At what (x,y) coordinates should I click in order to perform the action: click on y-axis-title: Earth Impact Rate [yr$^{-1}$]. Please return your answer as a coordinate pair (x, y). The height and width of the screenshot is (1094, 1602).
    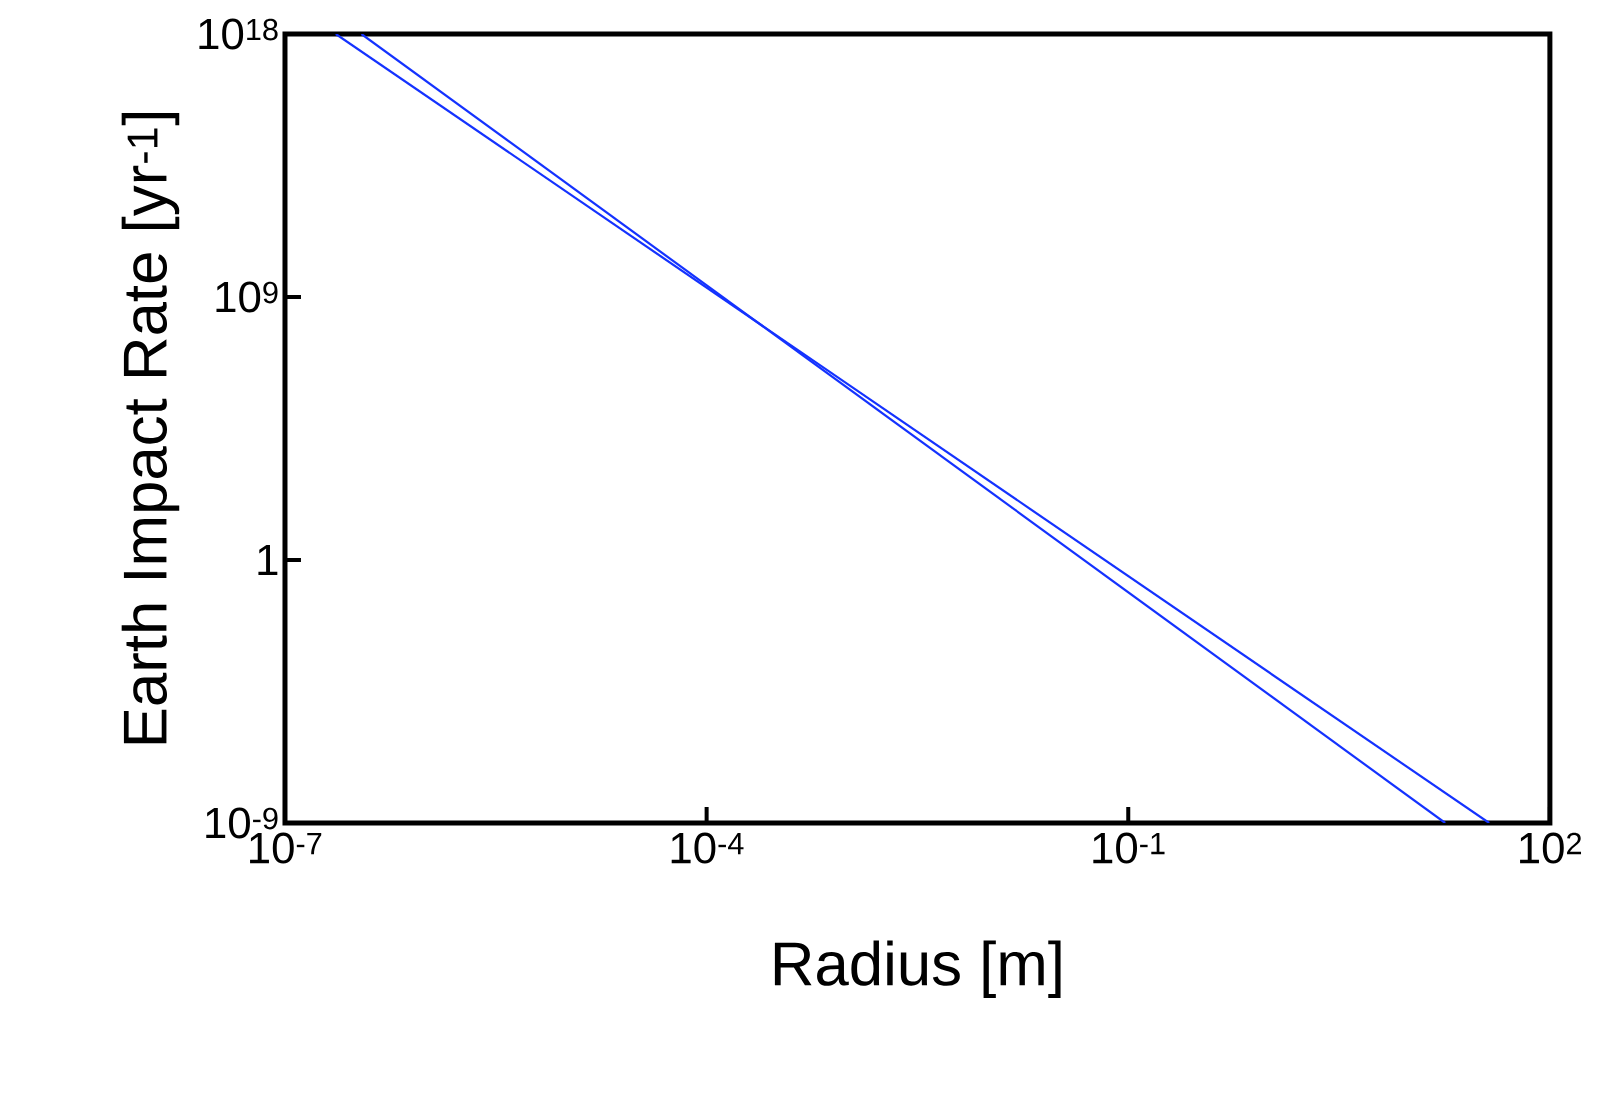
    Looking at the image, I should click on (150, 428).